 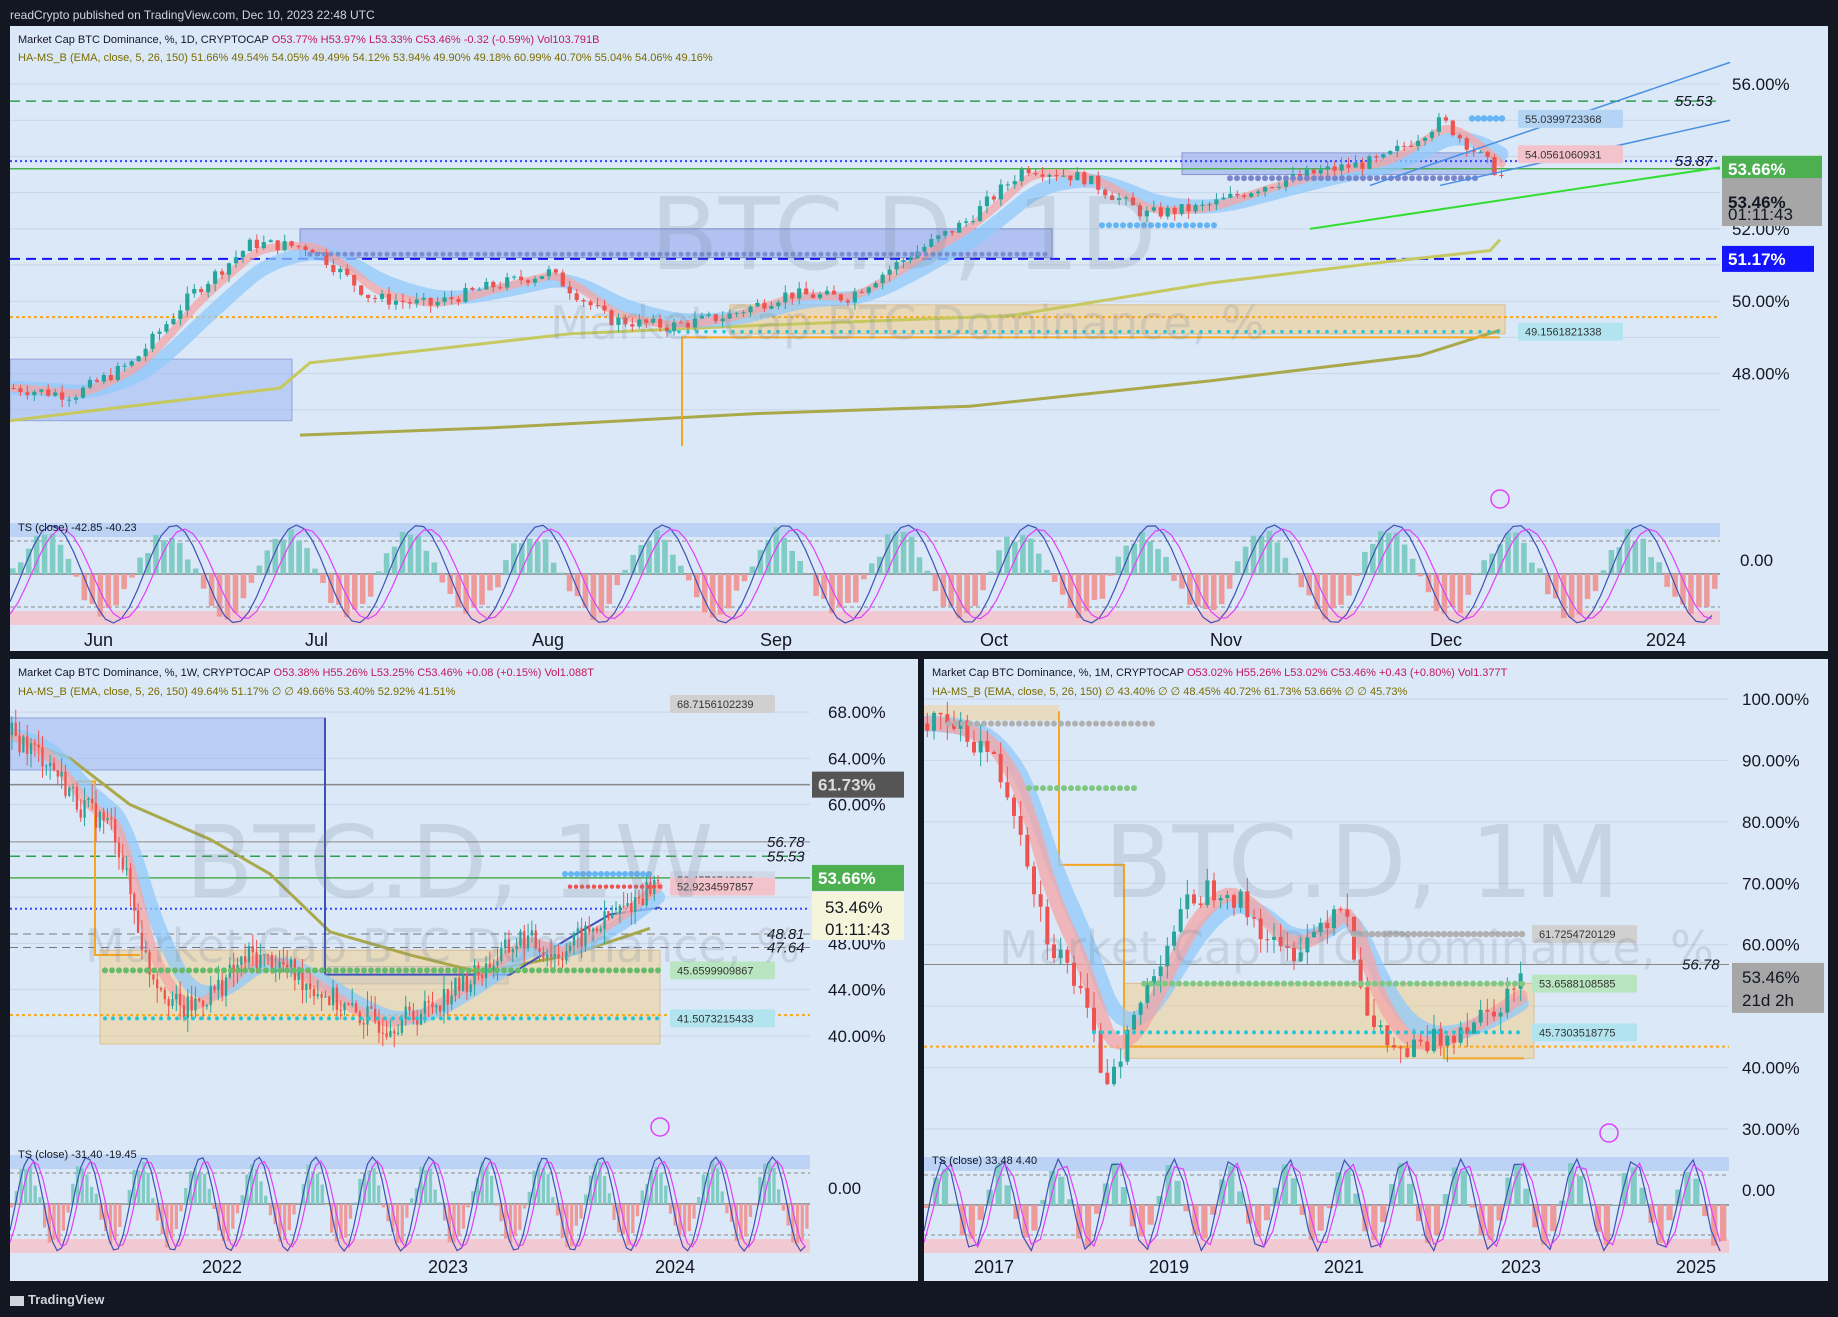 I want to click on monthly-candle-body, so click(x=1074, y=974).